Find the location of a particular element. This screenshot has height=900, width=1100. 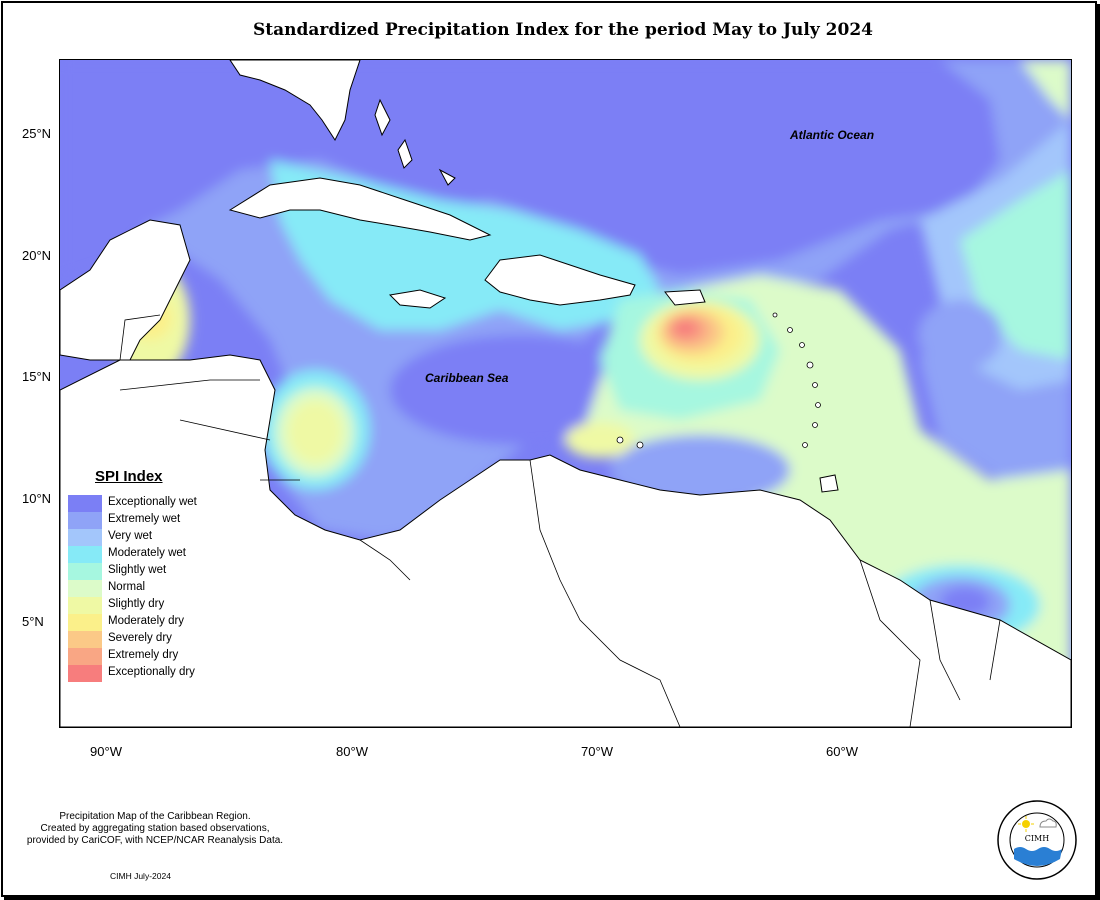

island-aruba is located at coordinates (620, 440).